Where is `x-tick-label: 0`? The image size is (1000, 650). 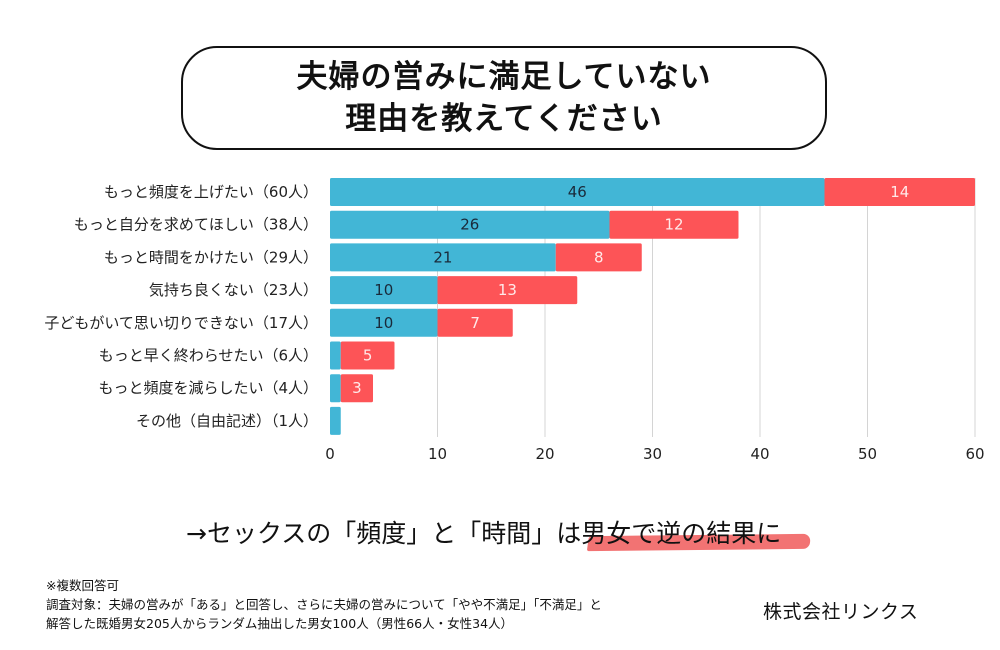 x-tick-label: 0 is located at coordinates (330, 454).